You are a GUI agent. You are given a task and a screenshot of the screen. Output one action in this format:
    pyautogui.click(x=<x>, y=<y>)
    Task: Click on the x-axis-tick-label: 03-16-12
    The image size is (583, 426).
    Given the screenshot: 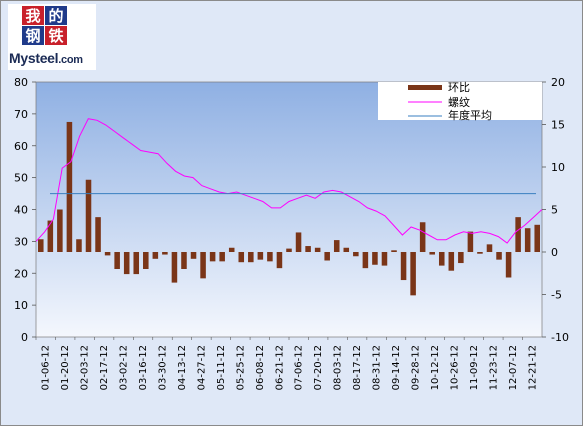 What is the action you would take?
    pyautogui.click(x=143, y=367)
    